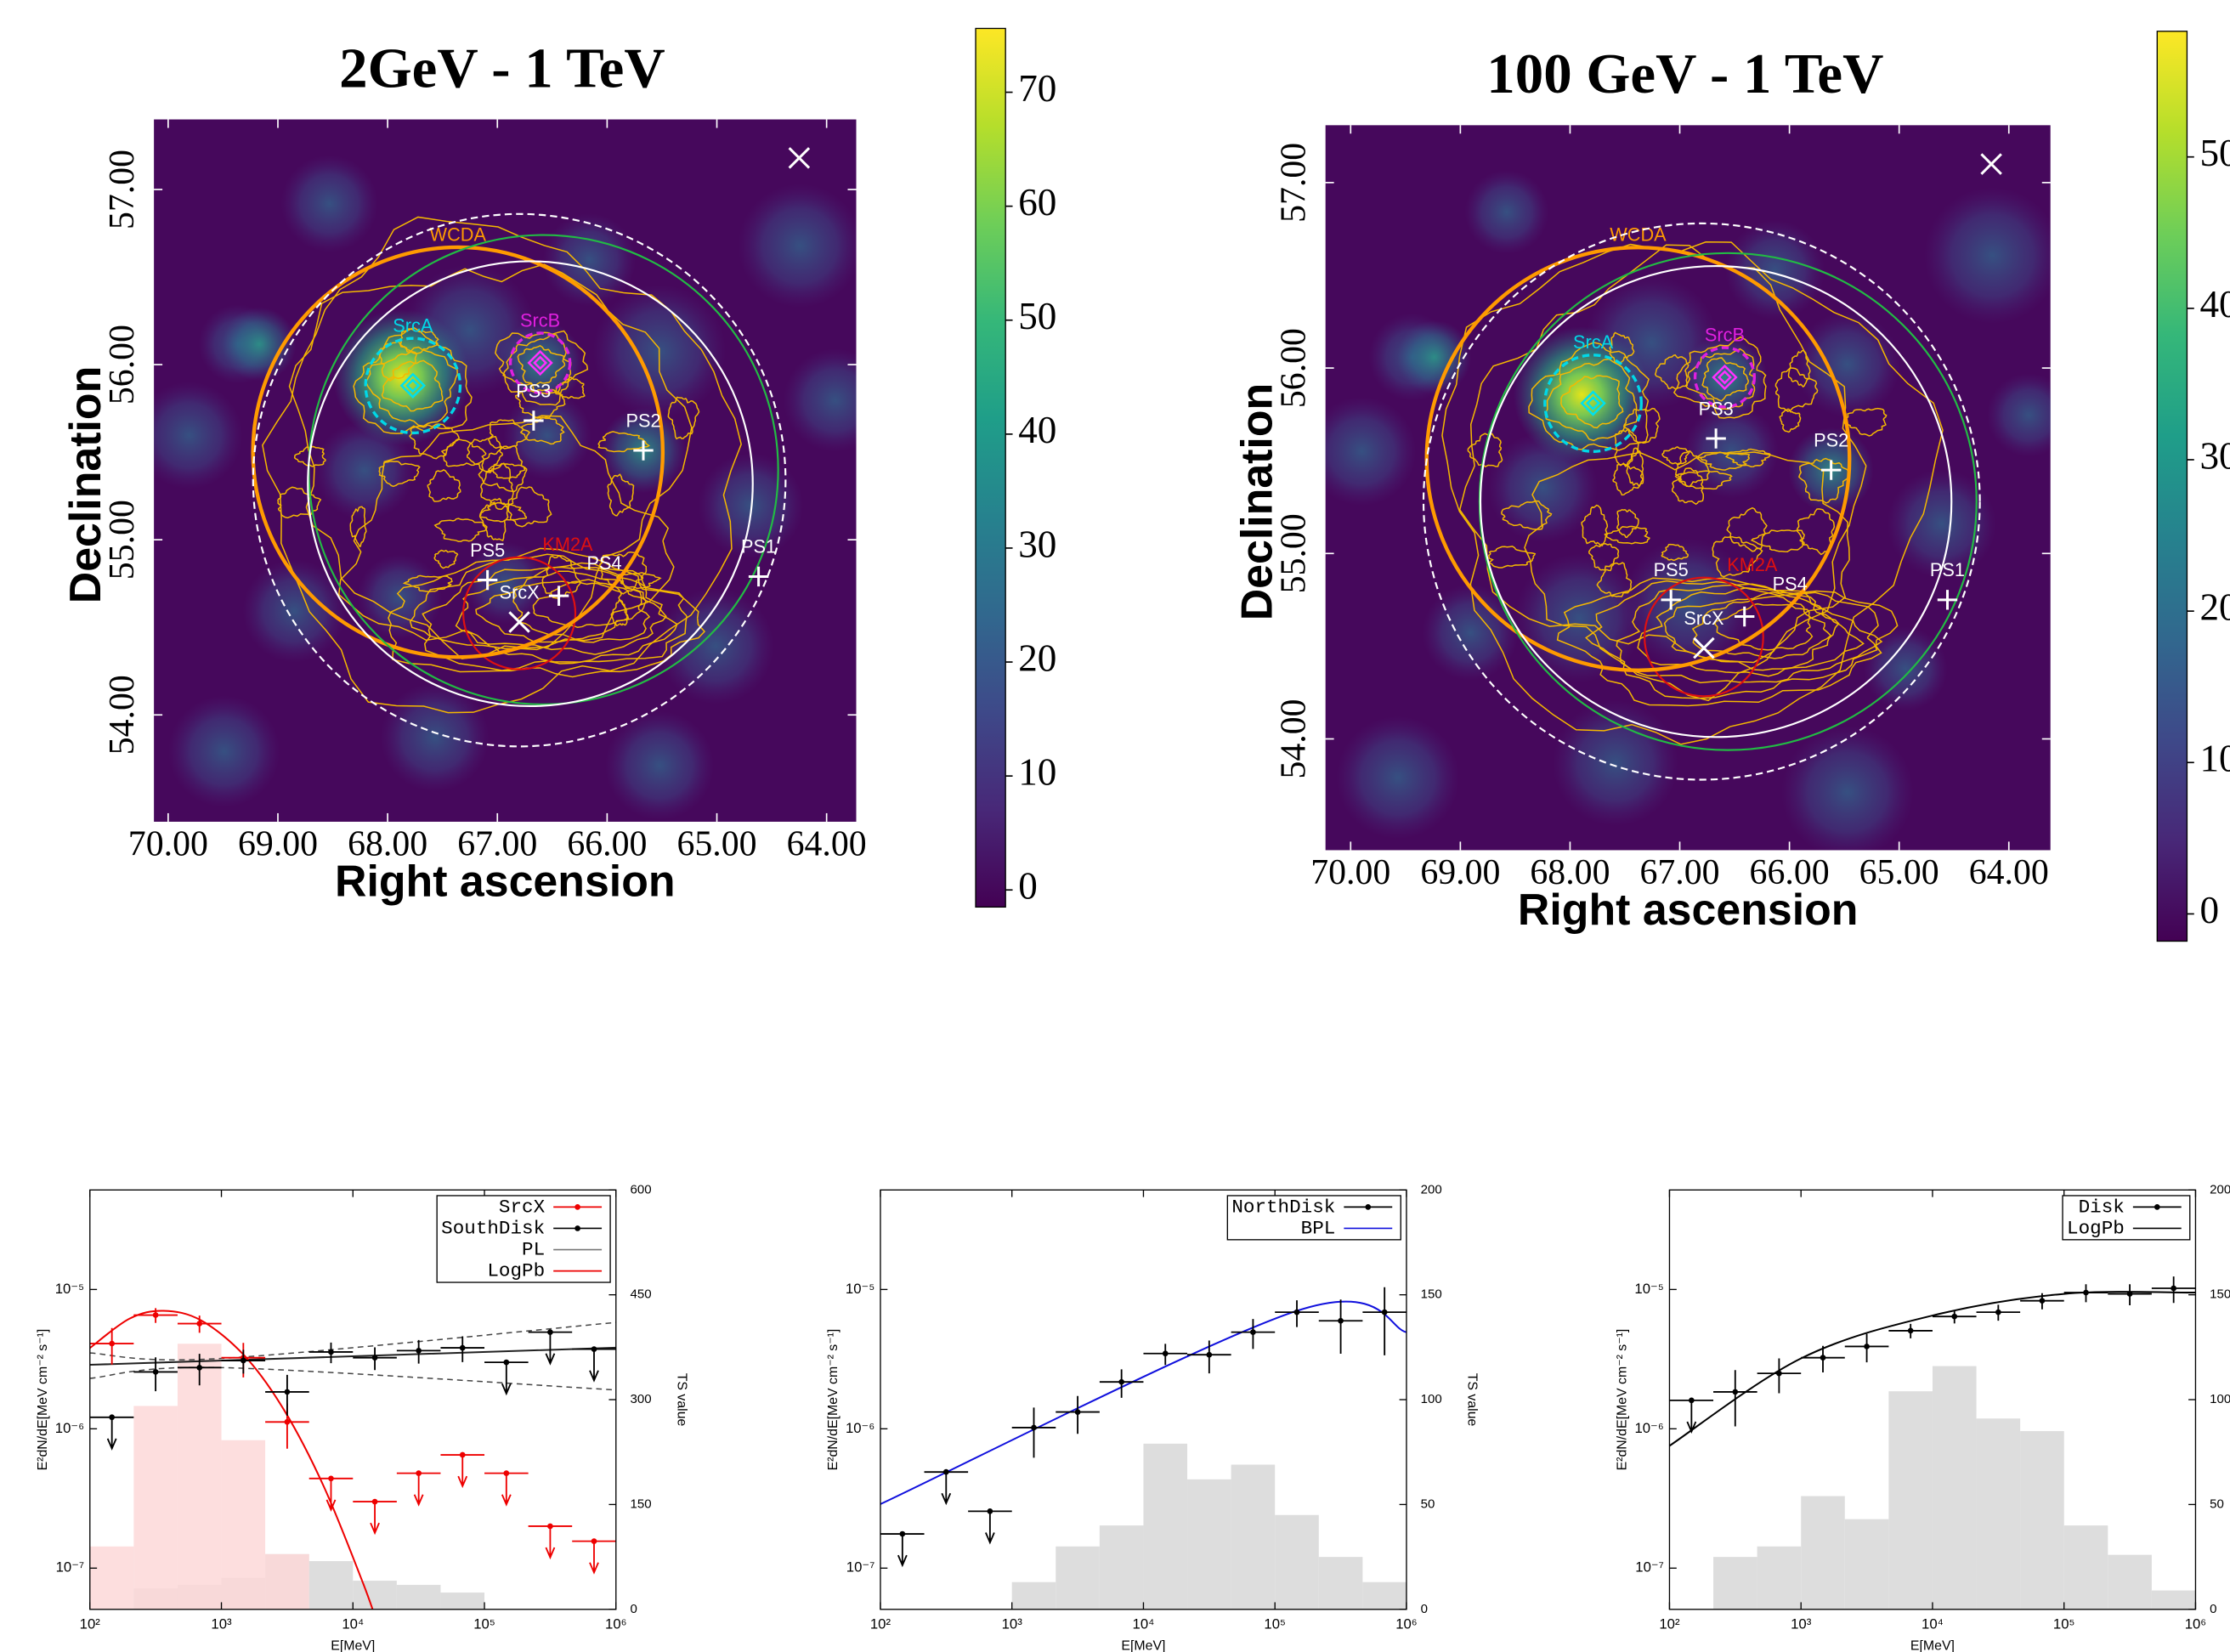 This screenshot has height=1652, width=2230. What do you see at coordinates (1318, 1228) in the screenshot?
I see `legend-label: BPL` at bounding box center [1318, 1228].